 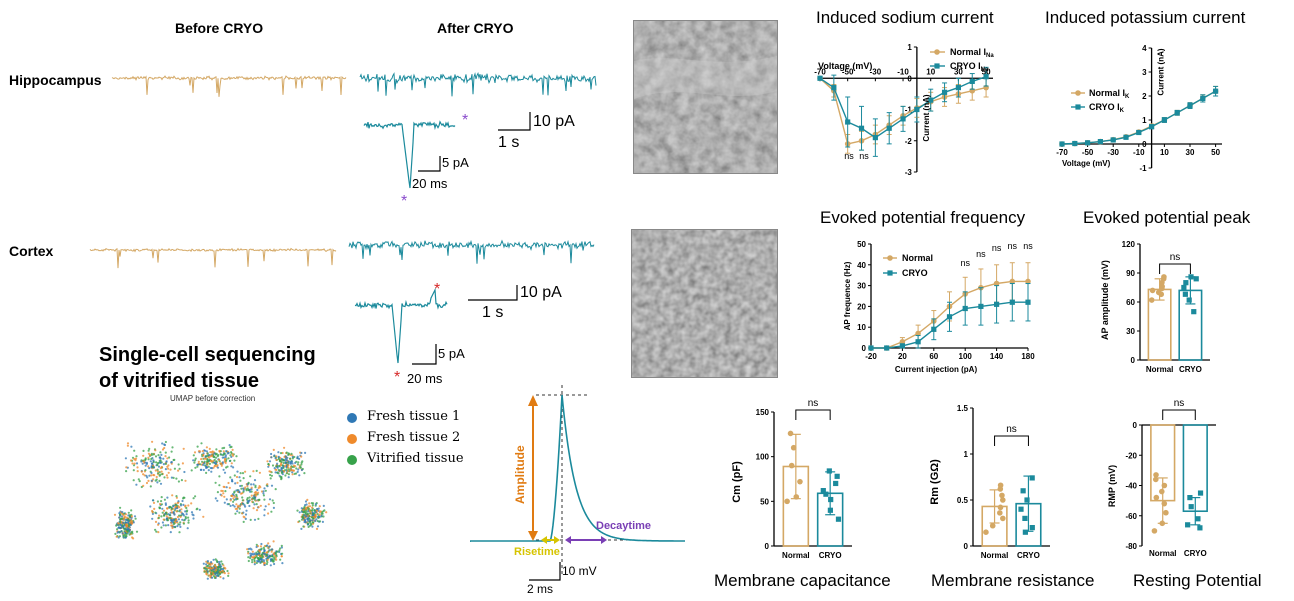 What do you see at coordinates (1163, 553) in the screenshot?
I see `category-label: Normal` at bounding box center [1163, 553].